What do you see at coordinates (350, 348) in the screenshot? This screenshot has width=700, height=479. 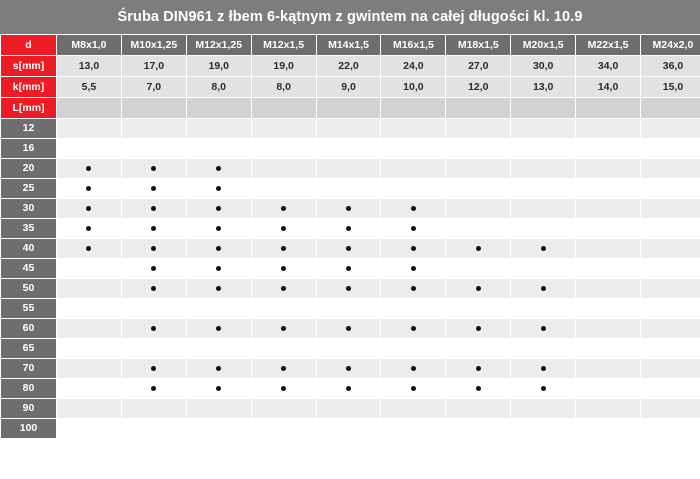 I see `length-row: 65` at bounding box center [350, 348].